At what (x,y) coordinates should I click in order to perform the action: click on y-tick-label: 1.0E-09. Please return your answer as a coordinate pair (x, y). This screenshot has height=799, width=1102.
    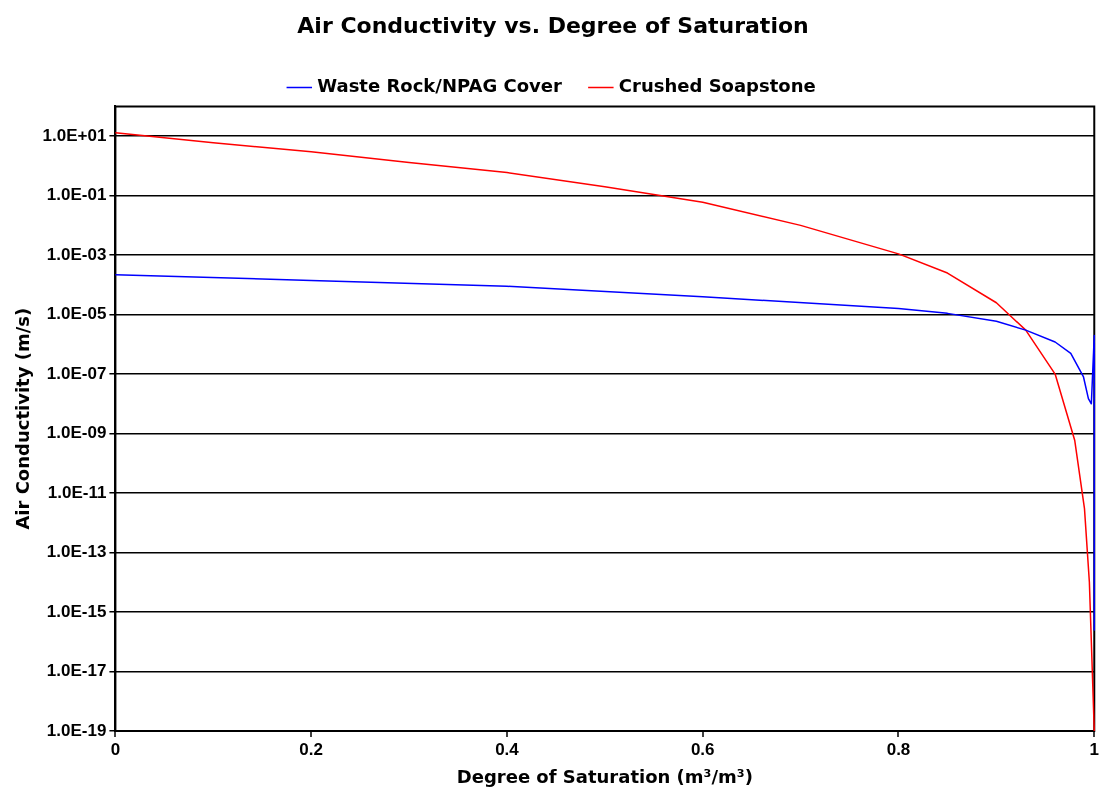
    Looking at the image, I should click on (76, 433).